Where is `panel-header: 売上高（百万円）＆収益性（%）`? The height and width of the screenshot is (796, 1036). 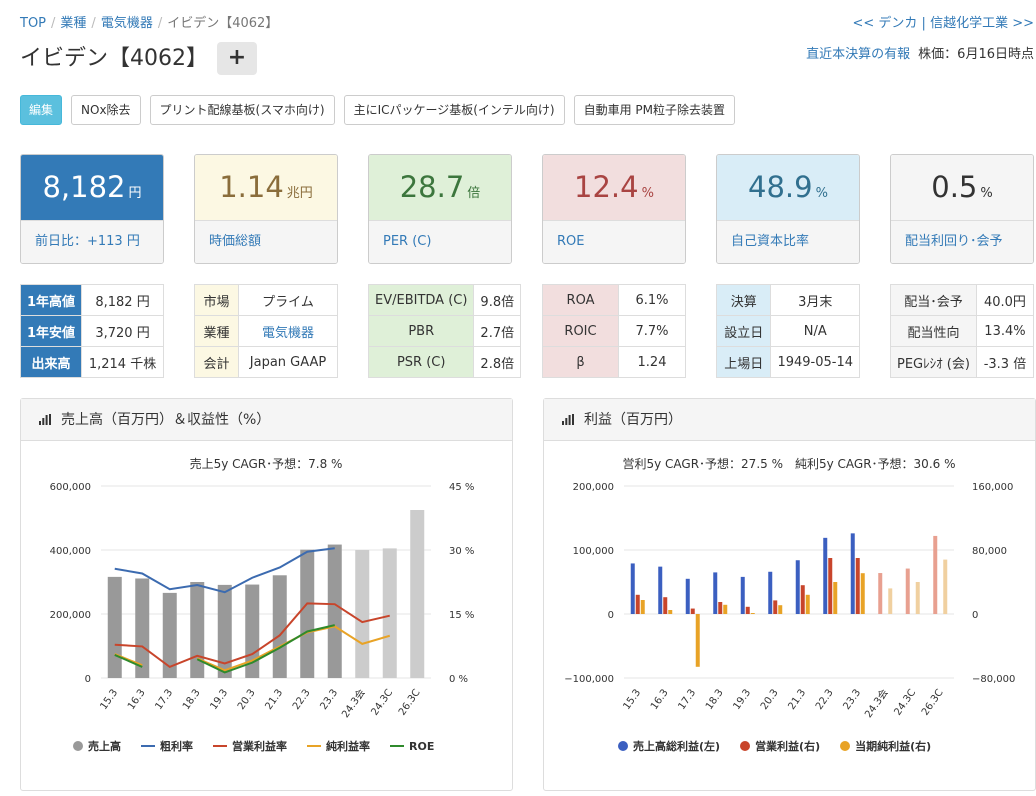 panel-header: 売上高（百万円）＆収益性（%） is located at coordinates (266, 420).